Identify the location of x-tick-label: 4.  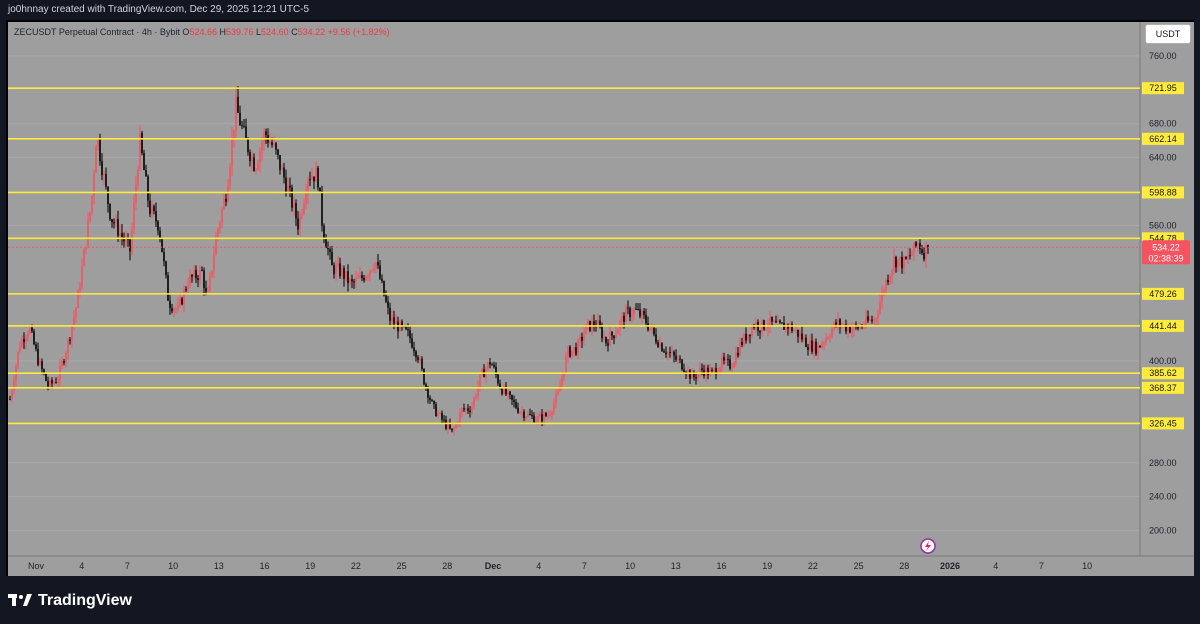
(995, 566).